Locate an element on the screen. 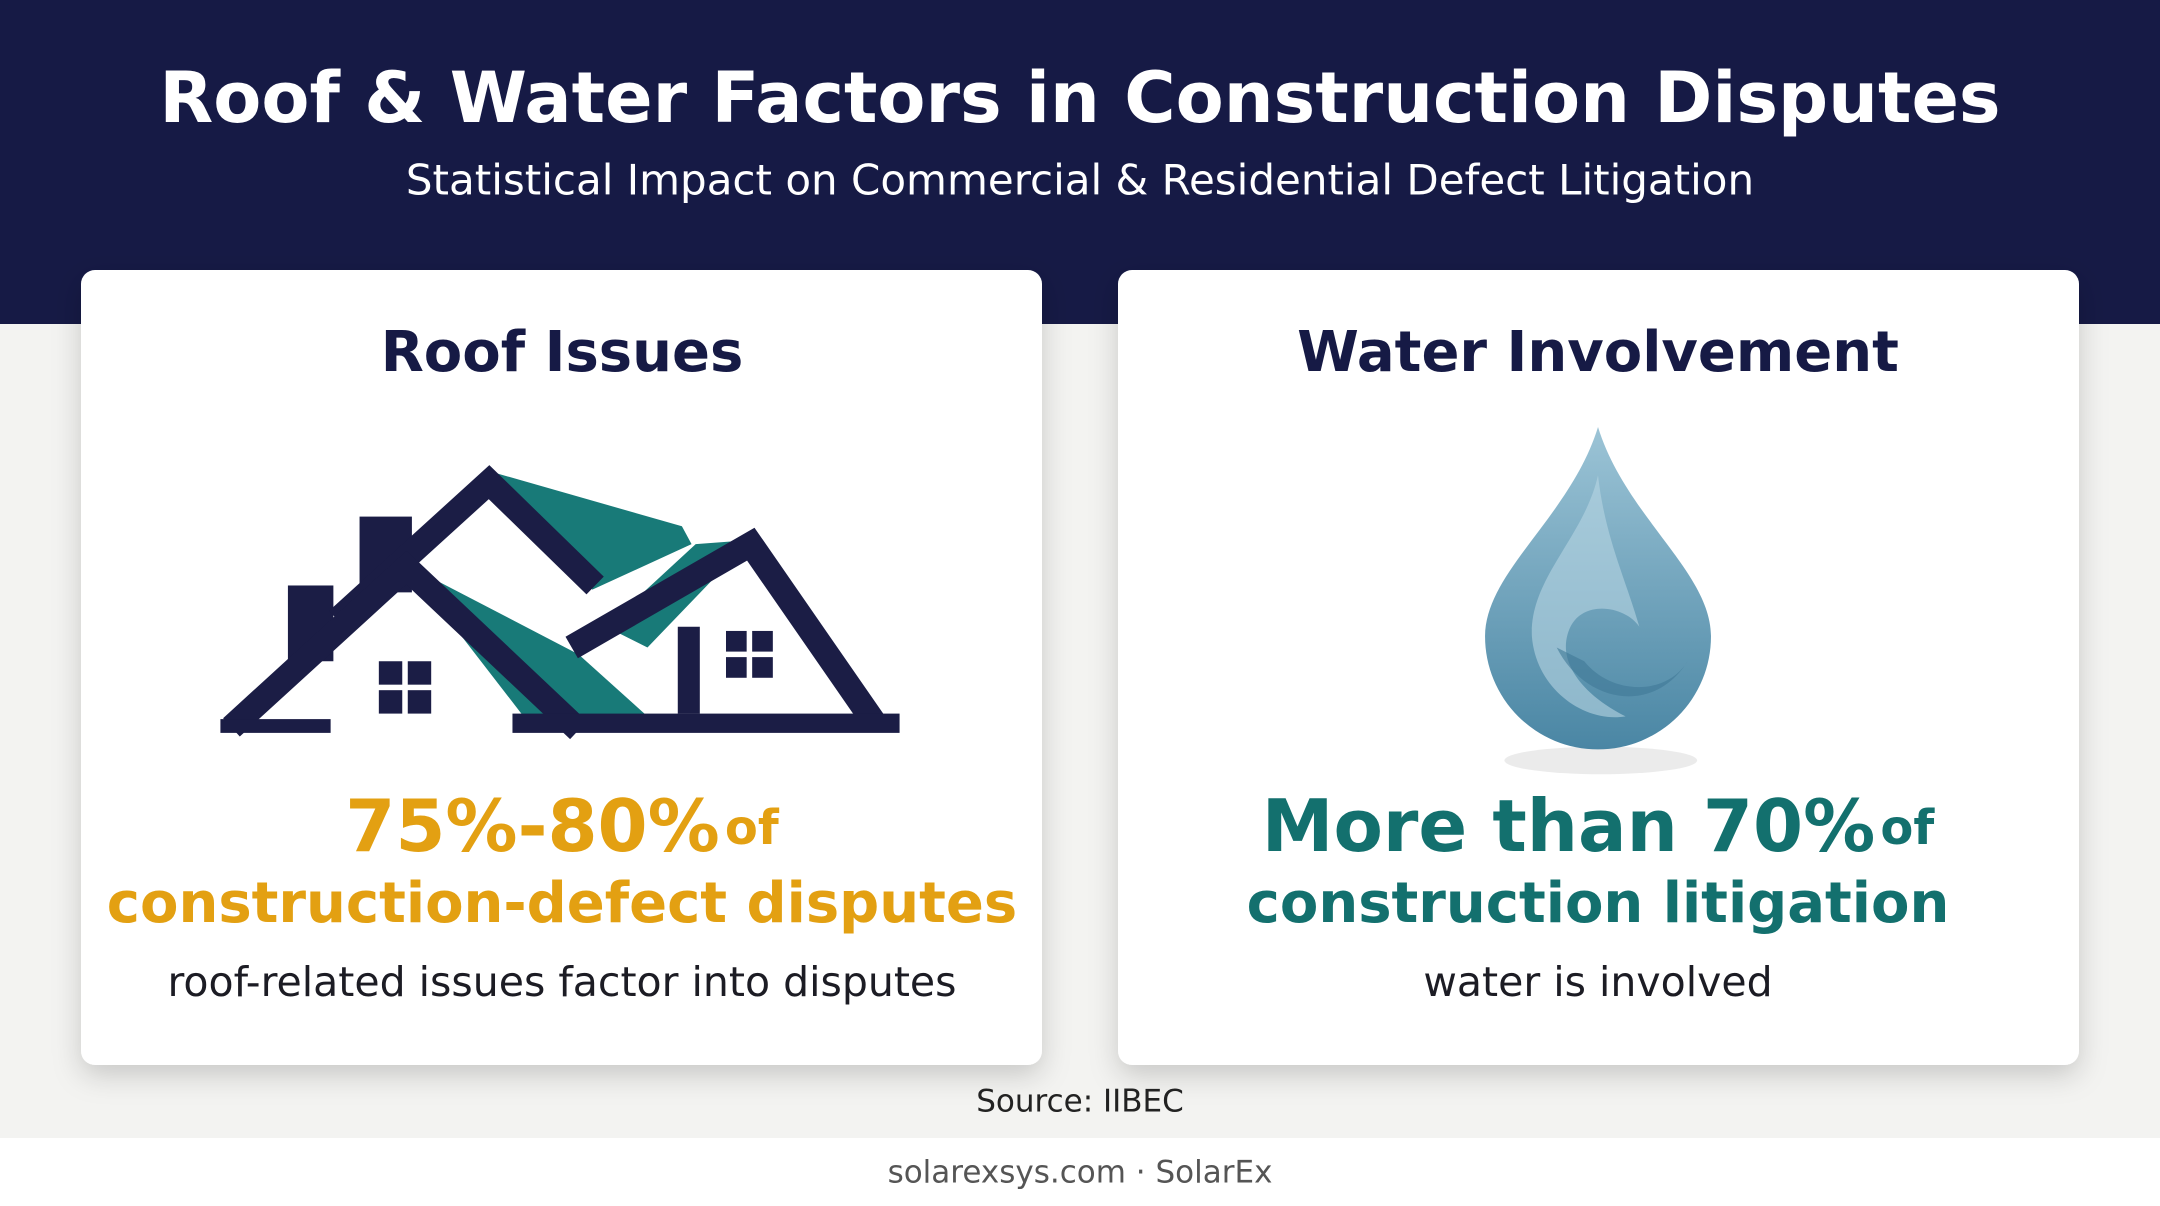 This screenshot has width=2160, height=1206. card-title: Roof Issues is located at coordinates (562, 352).